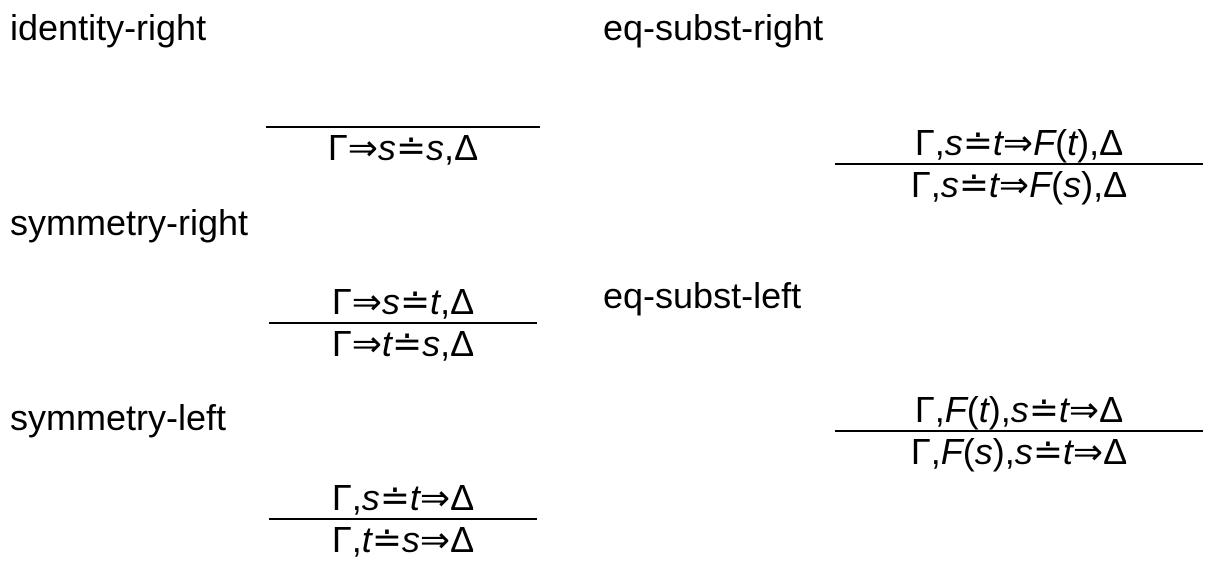 Image resolution: width=1219 pixels, height=567 pixels. I want to click on rule-symmetry-right: Γ ⇒ s ≐ t, Δ Γ ⇒ t ≐ s, Δ, so click(403, 324).